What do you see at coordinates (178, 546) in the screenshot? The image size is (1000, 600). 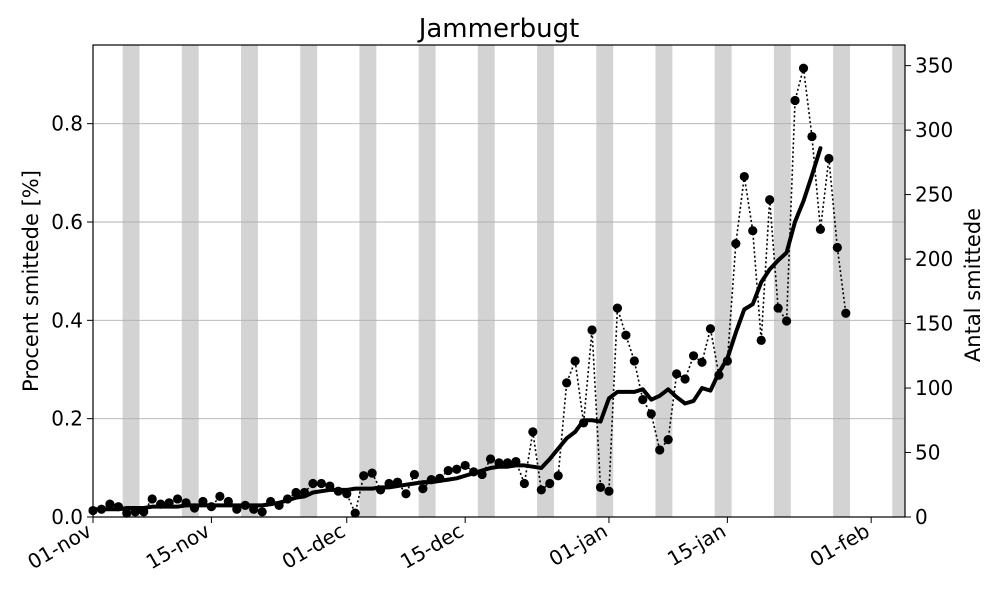 I see `x-tick-label: 15-nov` at bounding box center [178, 546].